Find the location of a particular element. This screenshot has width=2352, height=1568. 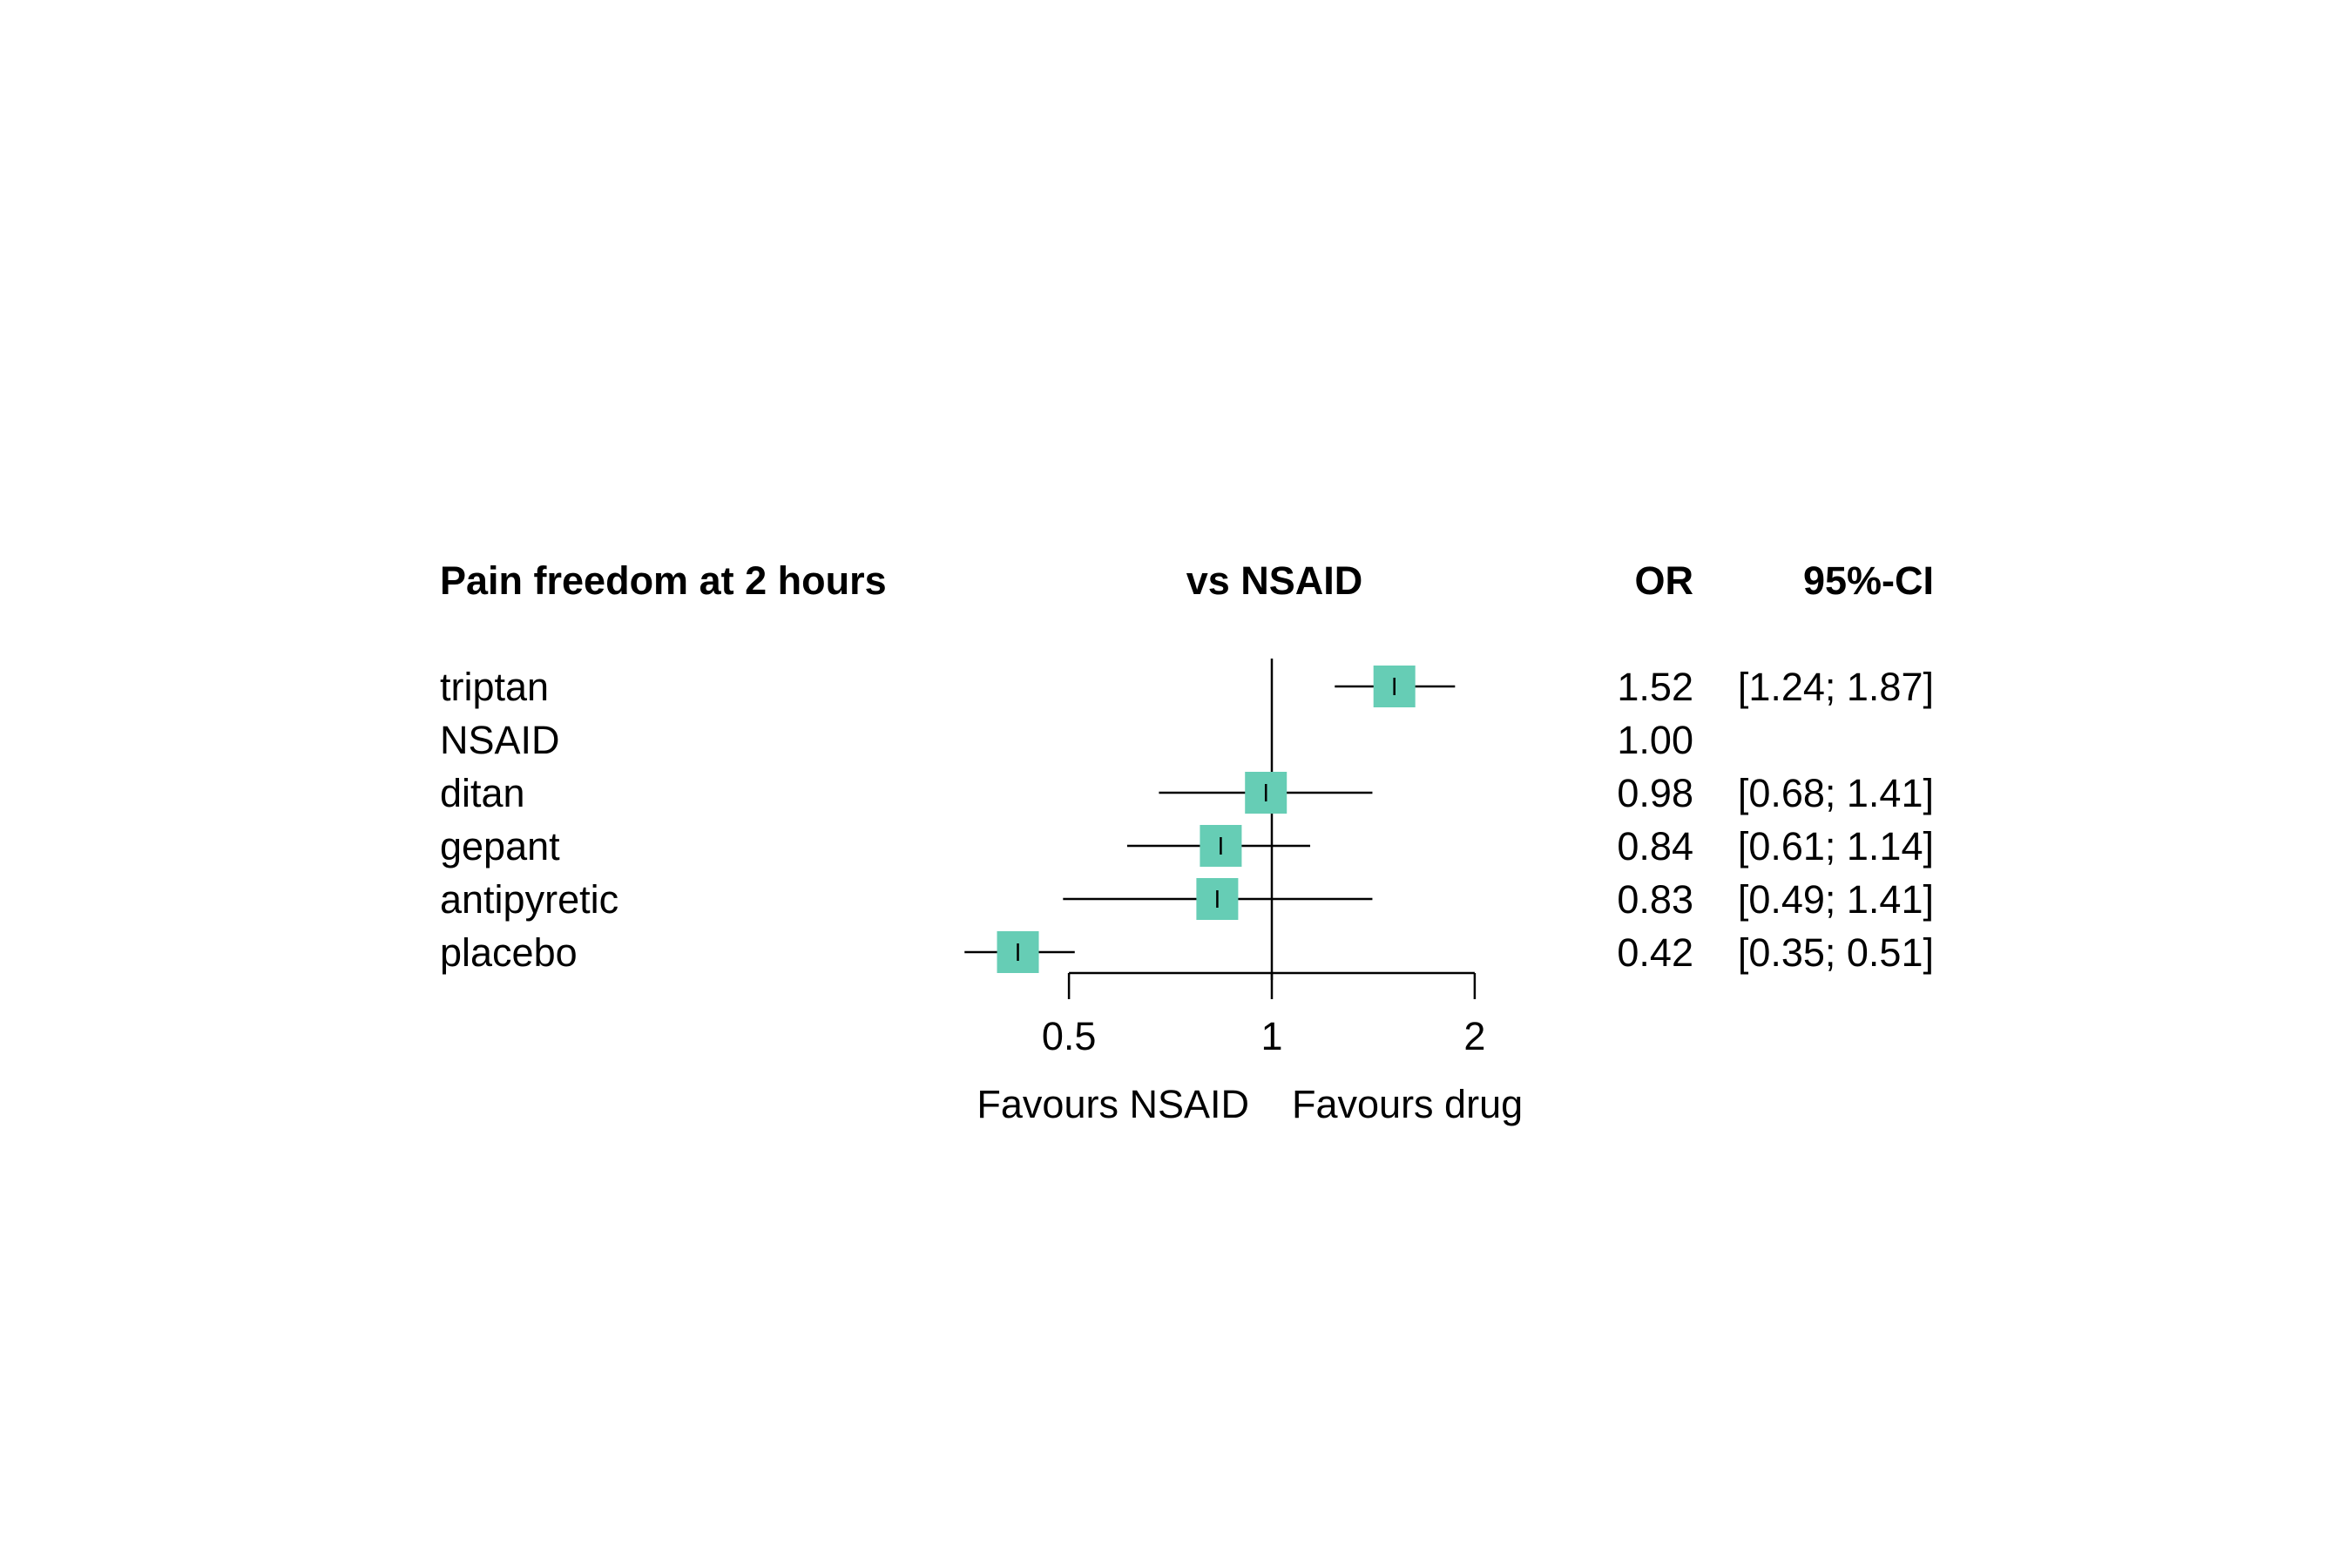

row-label: antipyretic is located at coordinates (529, 899).